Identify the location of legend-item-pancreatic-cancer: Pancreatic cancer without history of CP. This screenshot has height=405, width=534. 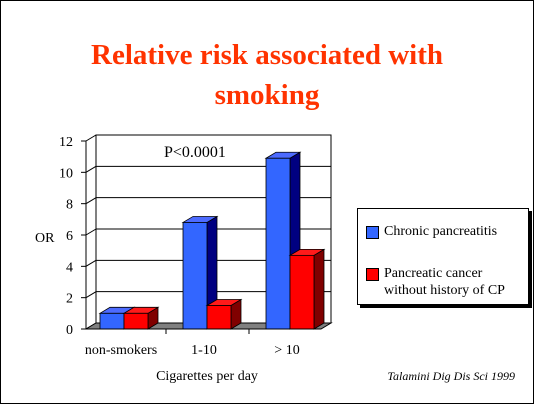
(435, 282).